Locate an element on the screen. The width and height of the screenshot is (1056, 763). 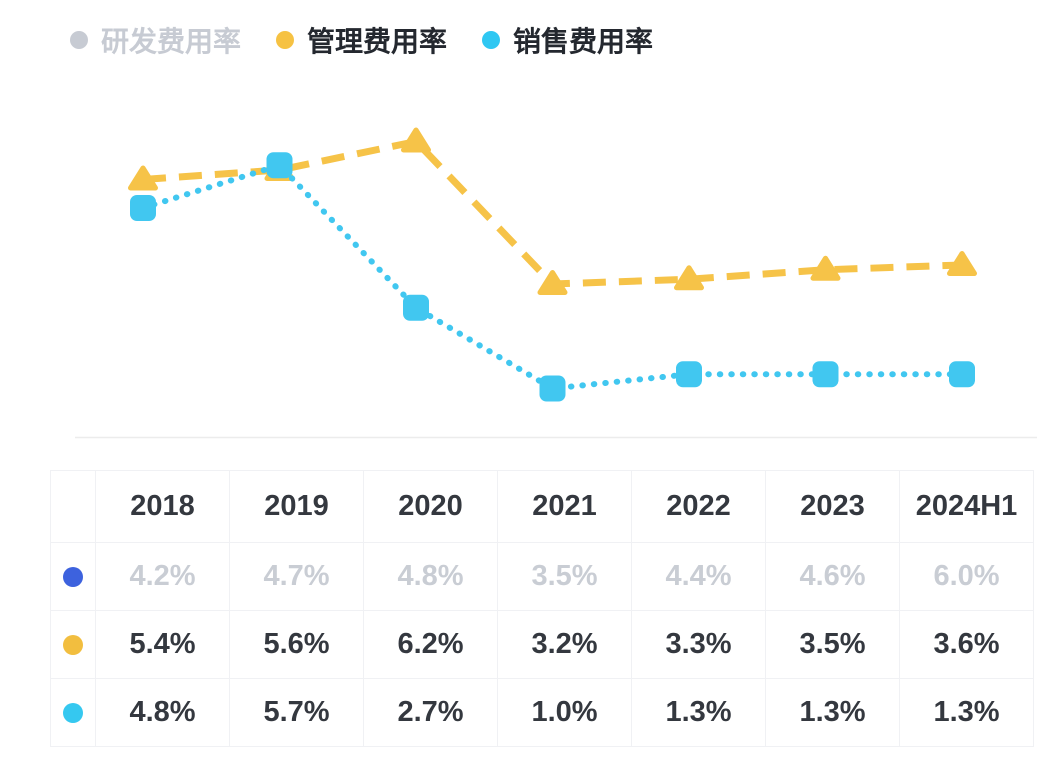
table-cell: 4.6% is located at coordinates (832, 576).